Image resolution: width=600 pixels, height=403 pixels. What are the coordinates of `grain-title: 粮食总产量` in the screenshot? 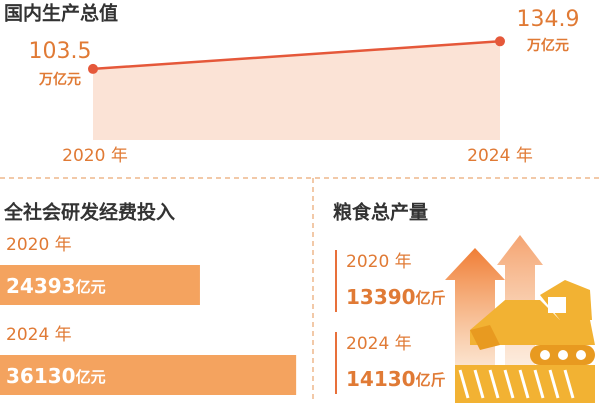 It's located at (380, 212).